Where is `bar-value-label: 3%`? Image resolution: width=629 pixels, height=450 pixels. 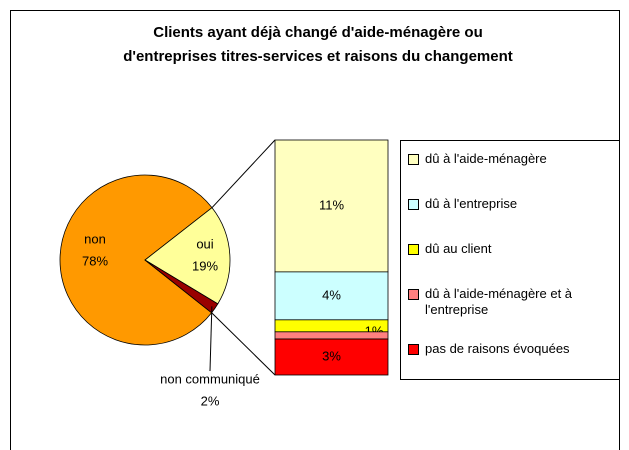 bar-value-label: 3% is located at coordinates (331, 355).